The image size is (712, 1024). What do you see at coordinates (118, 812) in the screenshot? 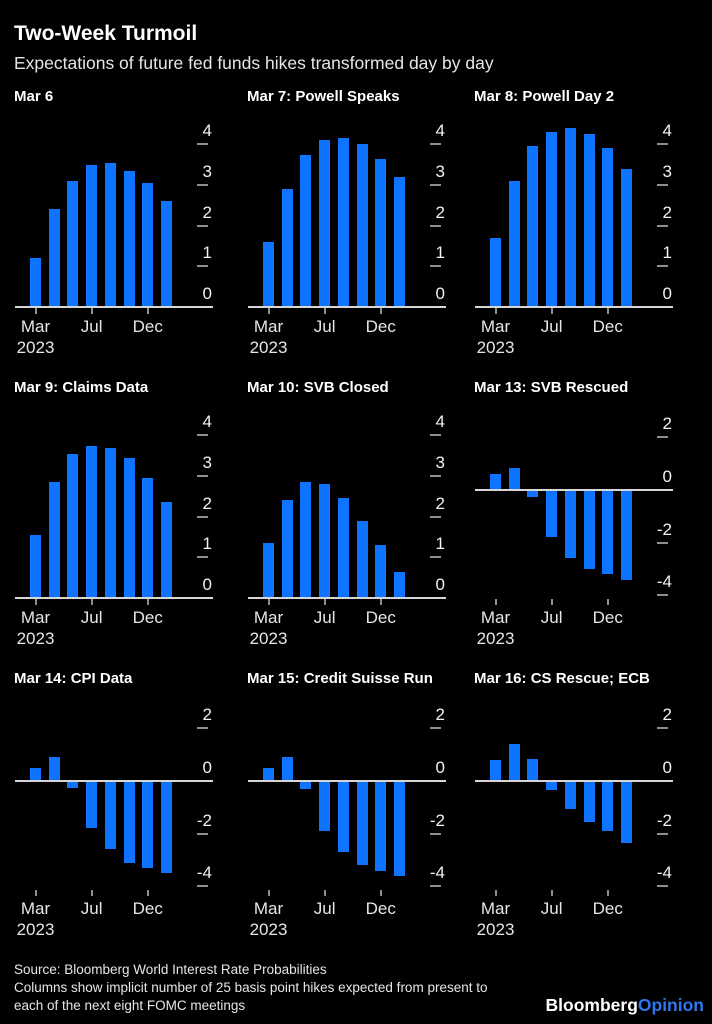
I see `chart-cell-7: Mar 14: CPI Data 2 0 -2 -4 Mar 2023 Jul Dec` at bounding box center [118, 812].